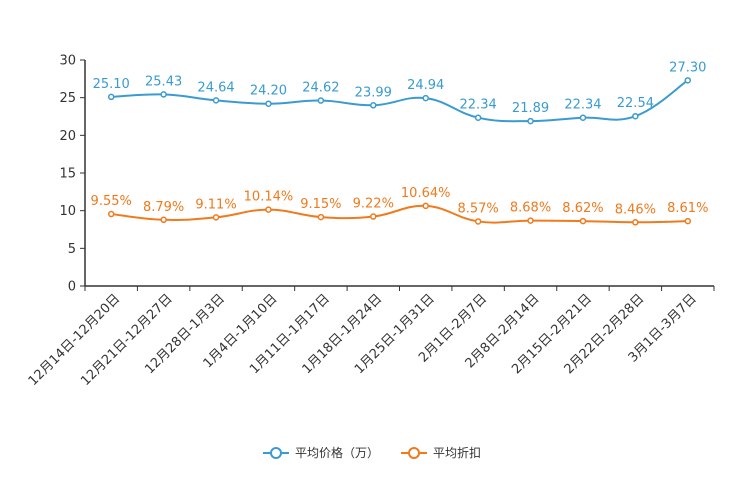 Image resolution: width=744 pixels, height=496 pixels. Describe the element at coordinates (477, 208) in the screenshot. I see `data-label: 8.57%` at that location.